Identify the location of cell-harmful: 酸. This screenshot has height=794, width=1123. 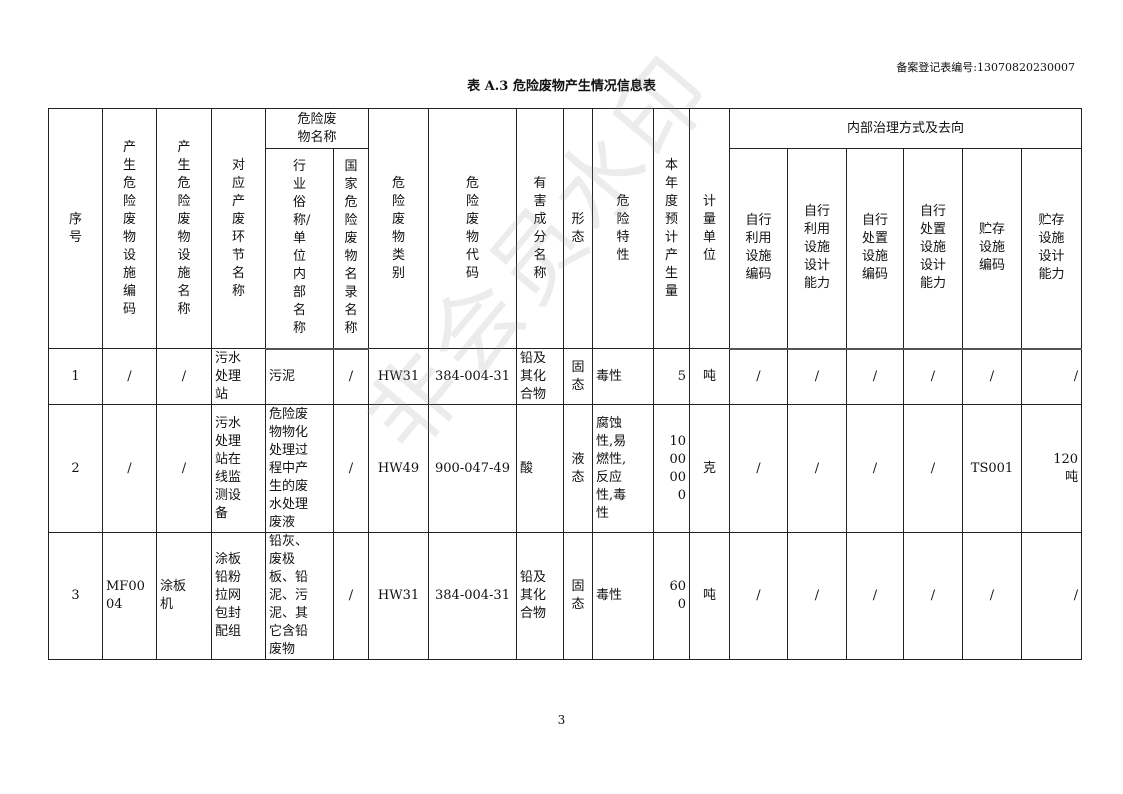
(540, 468).